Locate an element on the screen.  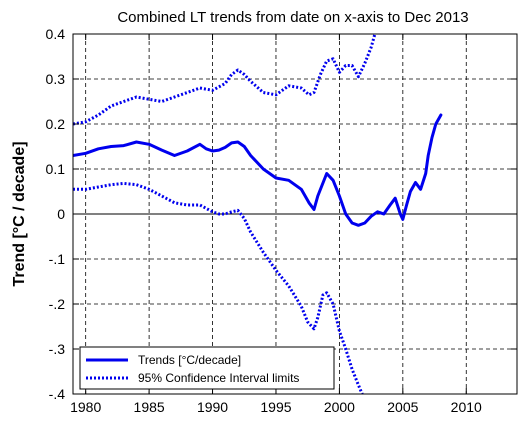
x-tick-label: 1995 is located at coordinates (275, 407).